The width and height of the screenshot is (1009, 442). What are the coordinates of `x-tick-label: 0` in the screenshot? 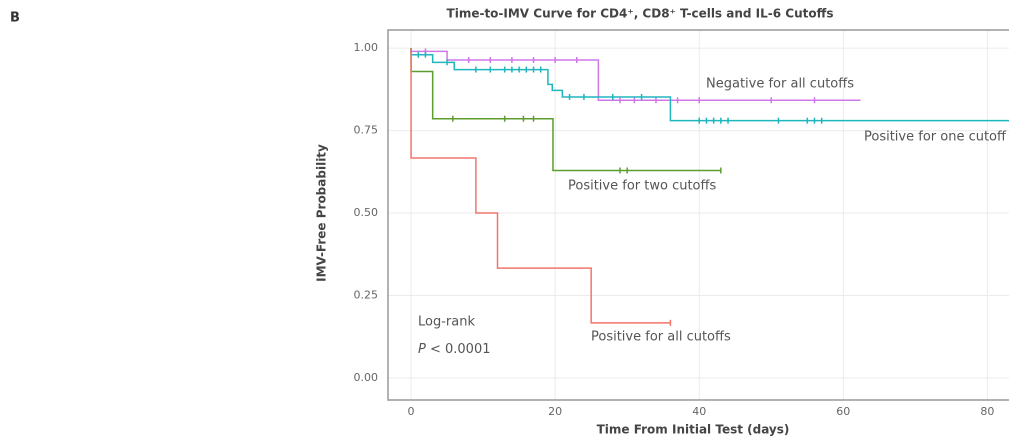 It's located at (411, 411).